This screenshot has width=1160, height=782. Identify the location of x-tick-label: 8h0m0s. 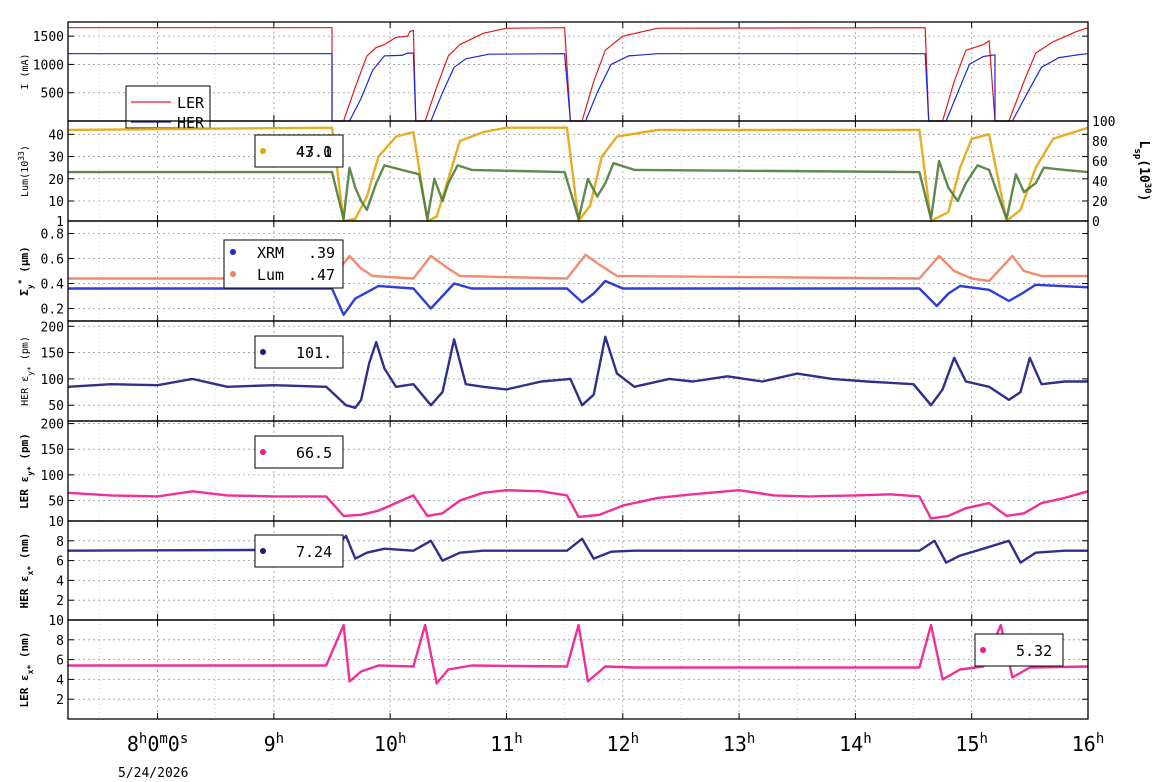
(157, 743).